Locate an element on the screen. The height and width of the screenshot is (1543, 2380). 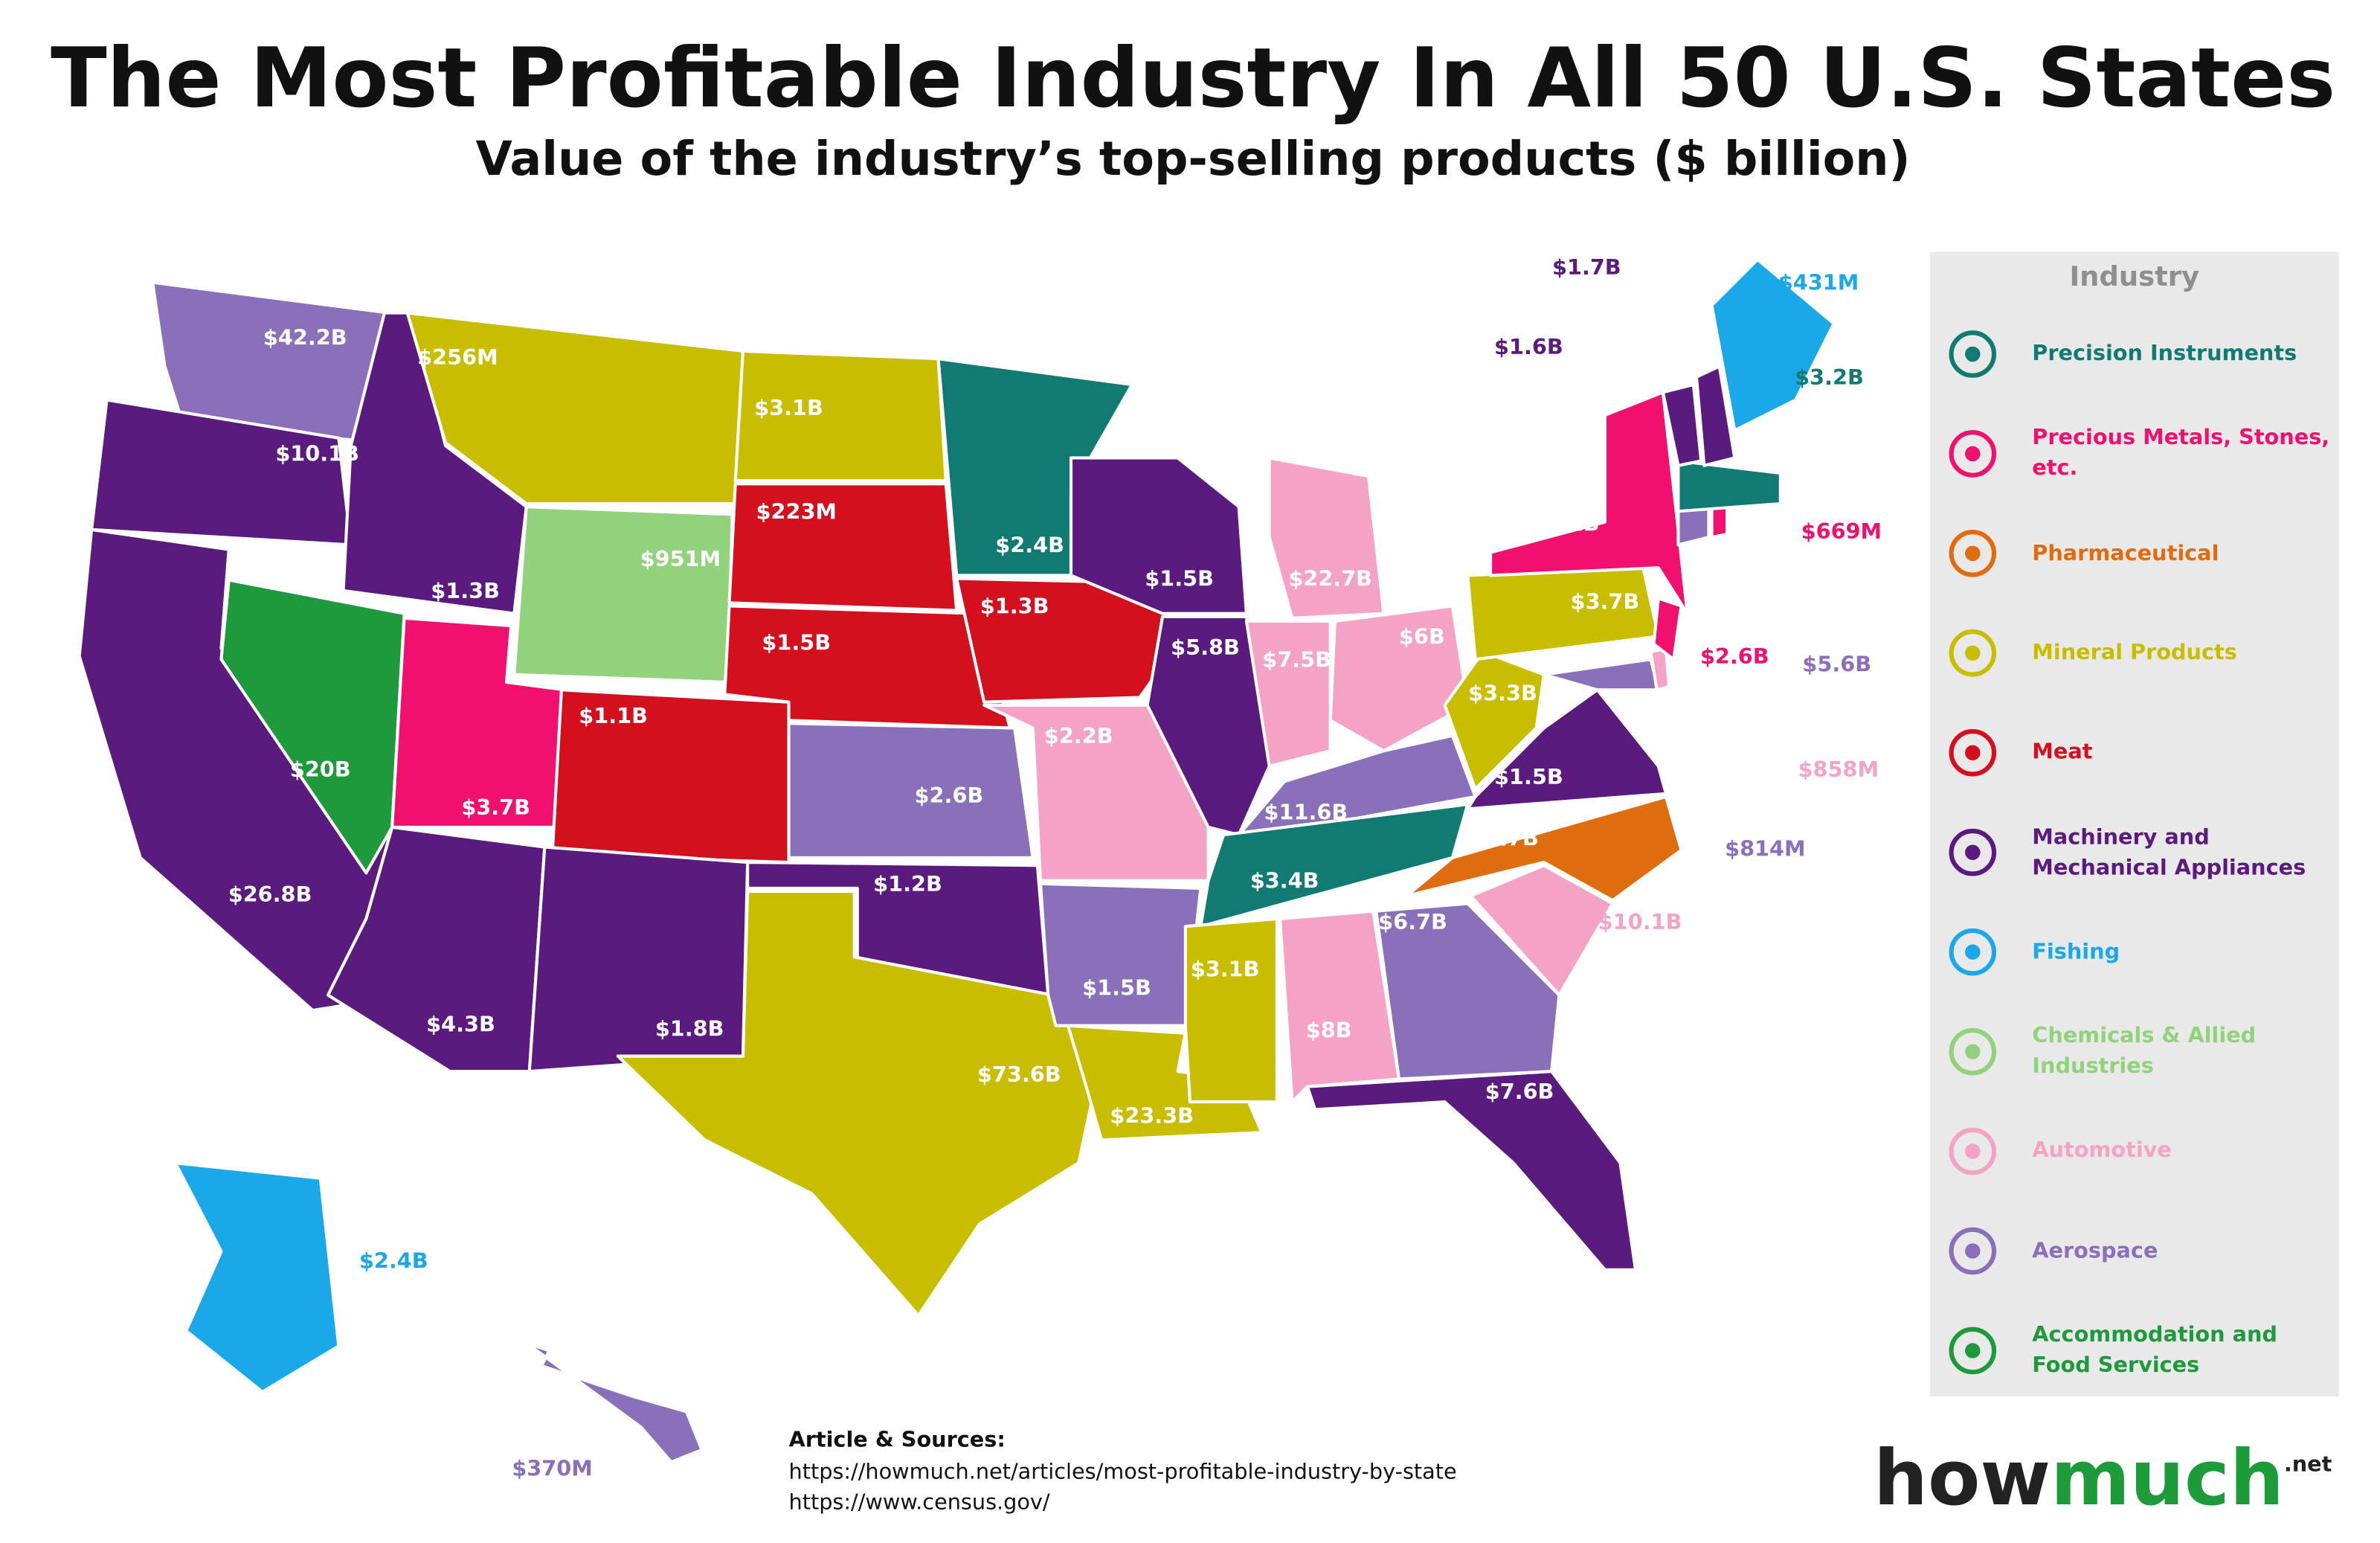
state-value-label: $7.5B is located at coordinates (1297, 659).